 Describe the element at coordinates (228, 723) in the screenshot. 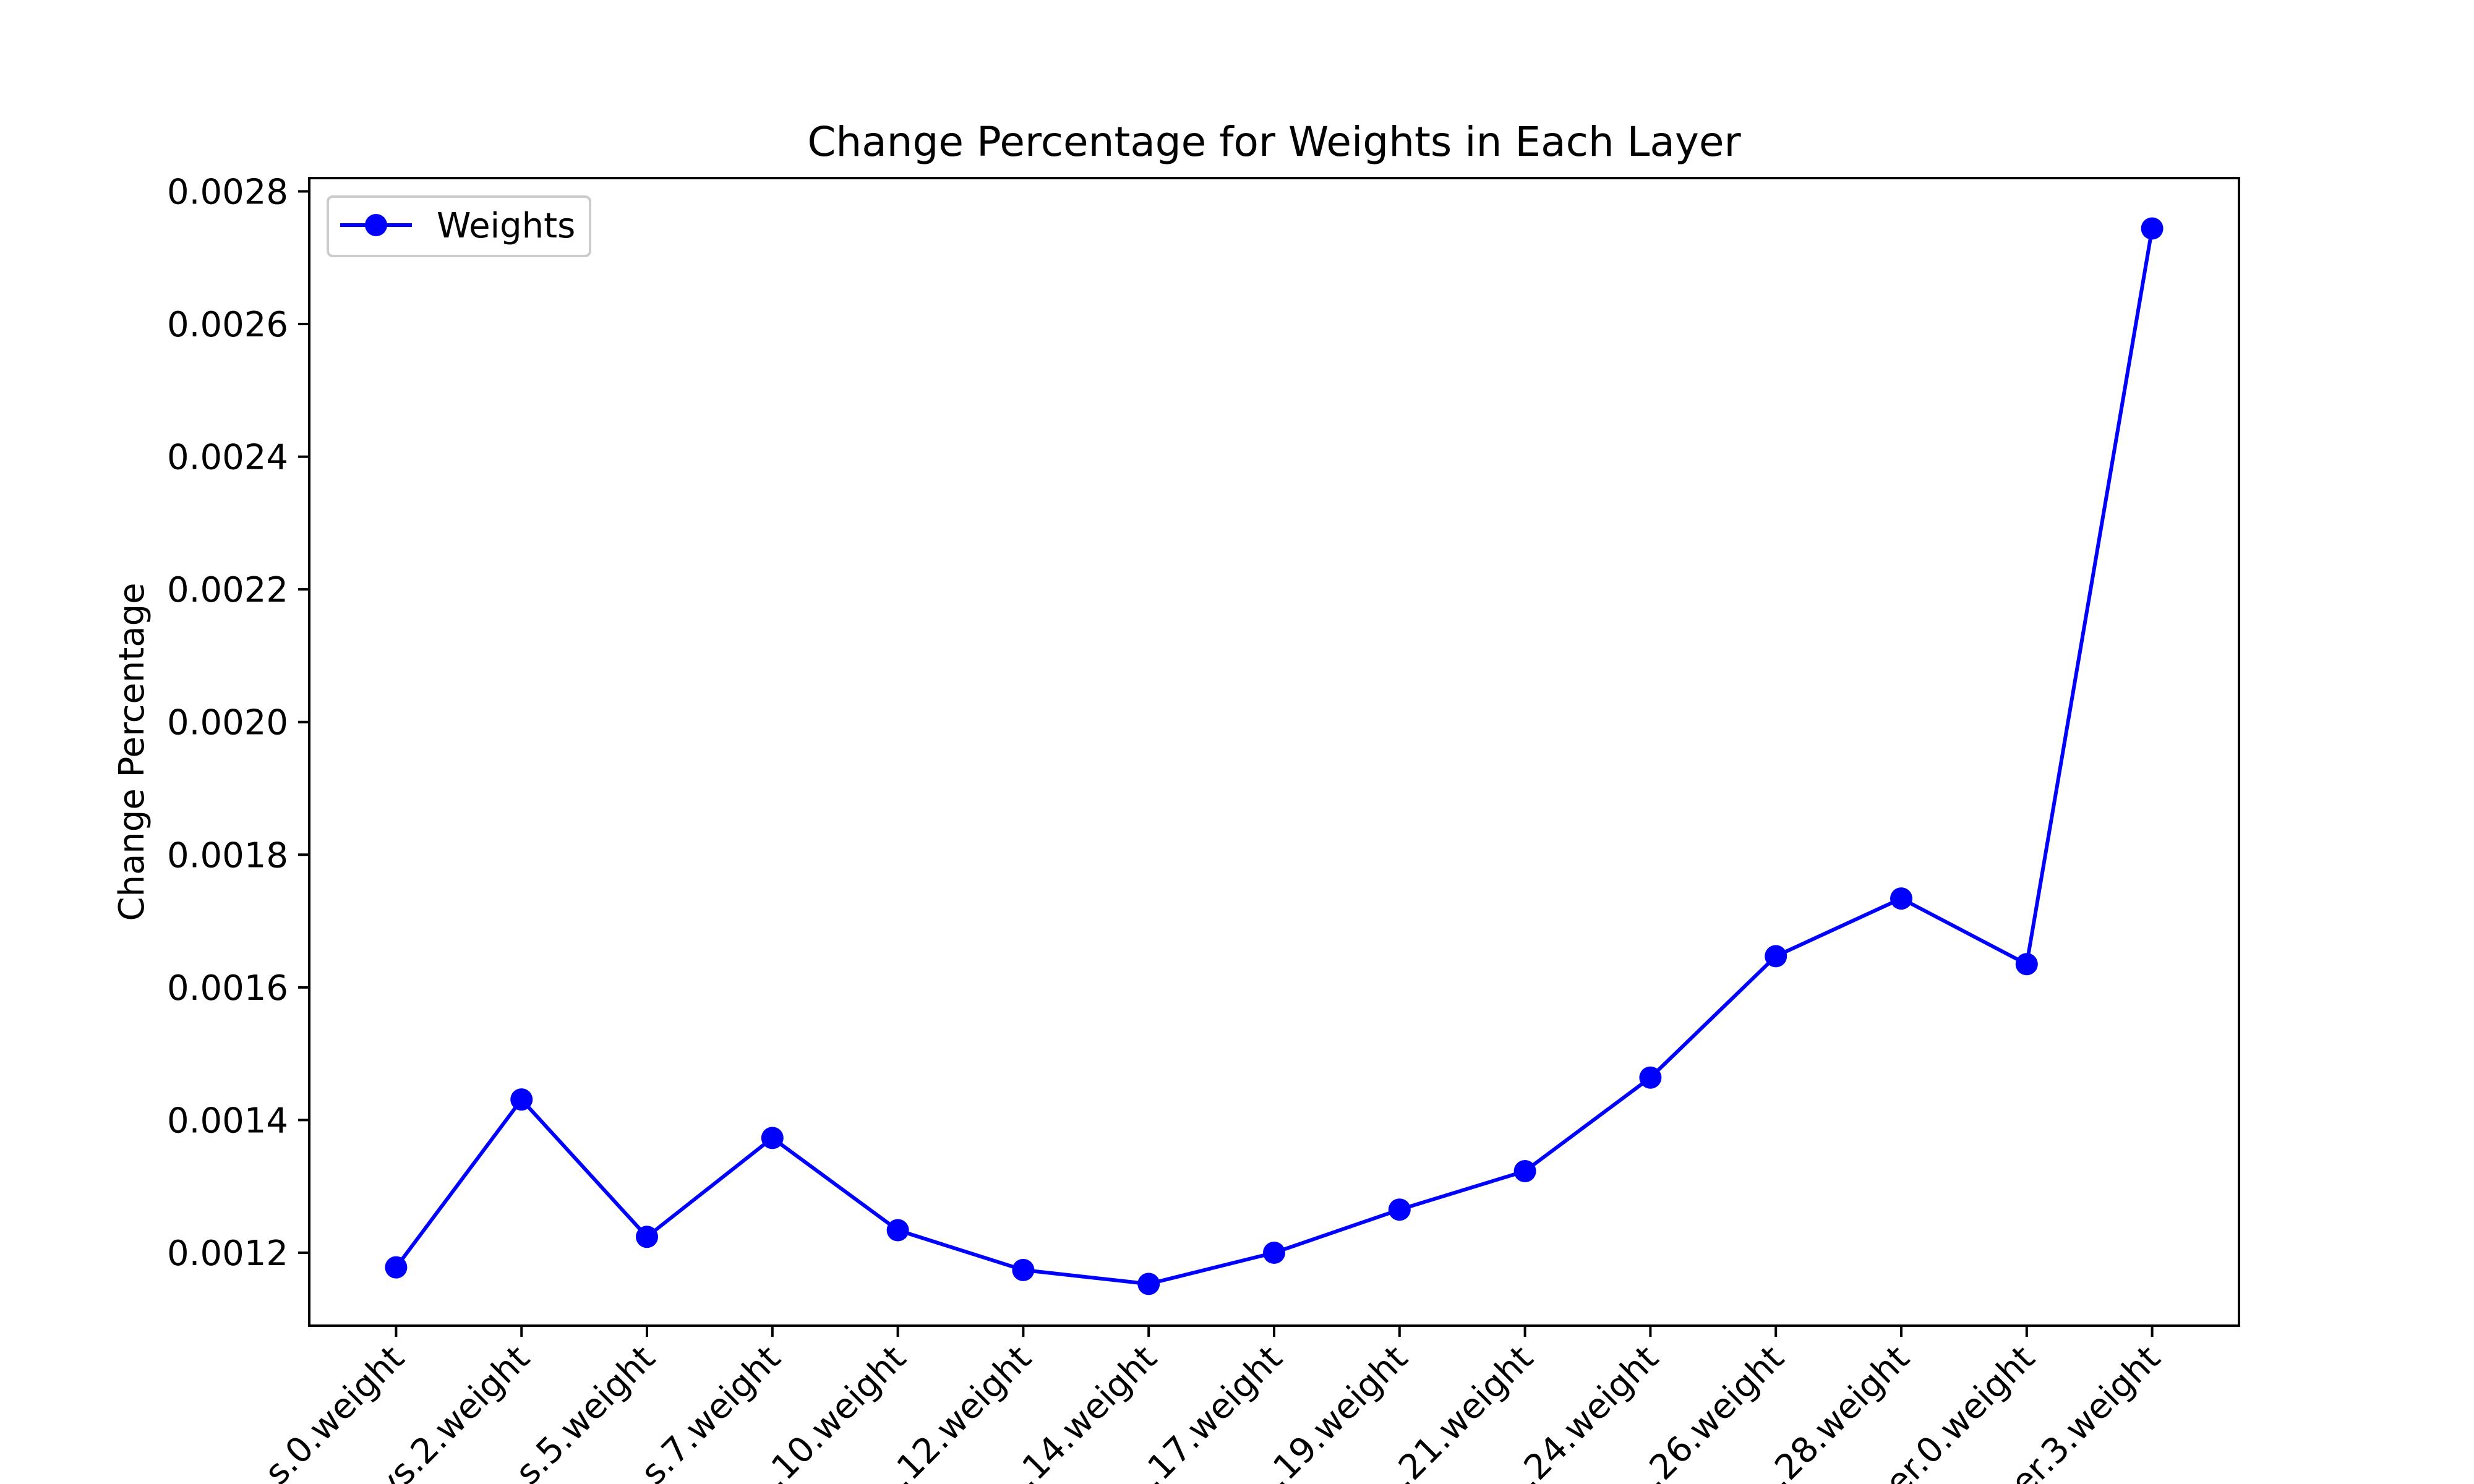

I see `y-tick-label: 0.0020` at that location.